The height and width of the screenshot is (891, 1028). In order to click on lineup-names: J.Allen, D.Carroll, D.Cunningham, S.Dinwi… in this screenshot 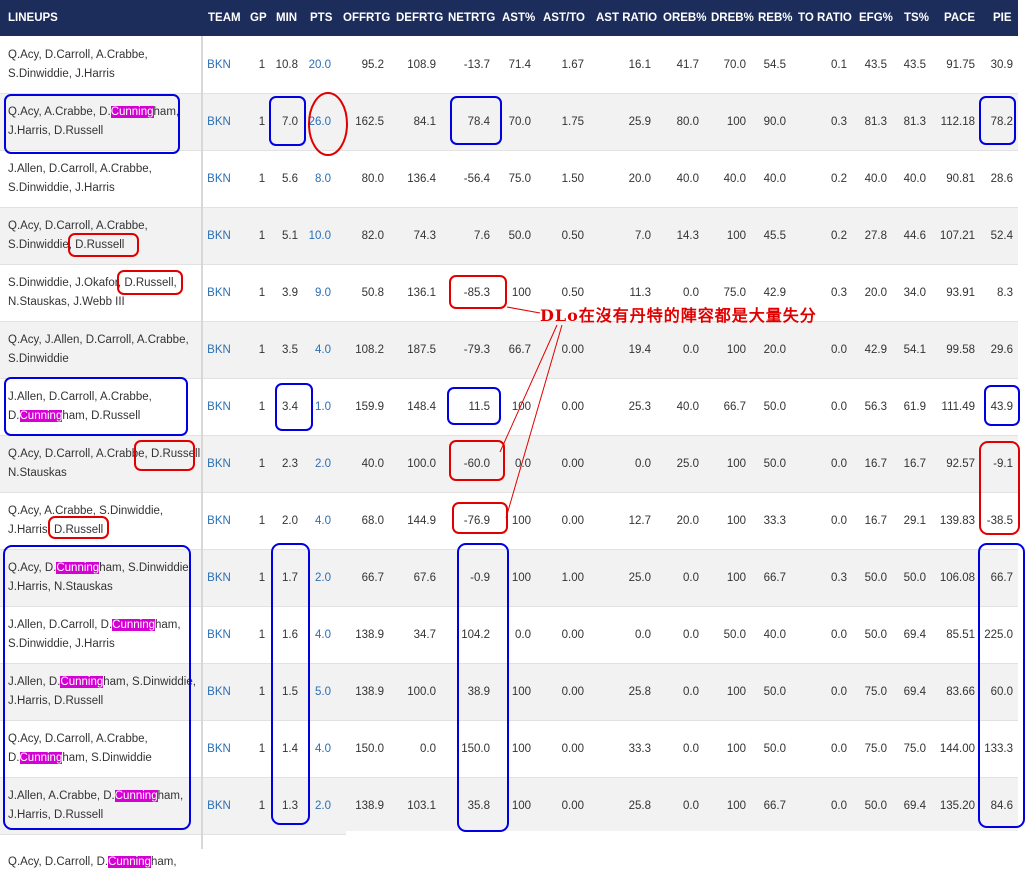, I will do `click(103, 635)`.